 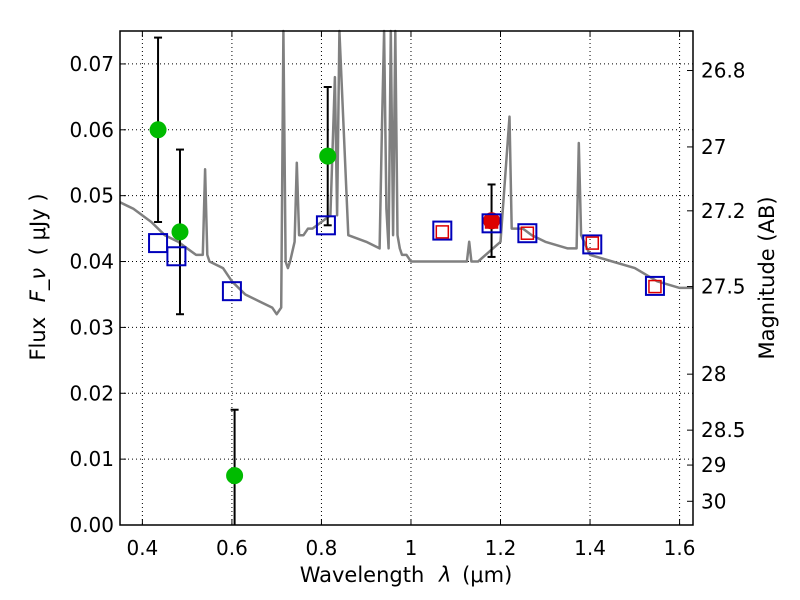 What do you see at coordinates (723, 430) in the screenshot?
I see `right-tick-label: 28.5` at bounding box center [723, 430].